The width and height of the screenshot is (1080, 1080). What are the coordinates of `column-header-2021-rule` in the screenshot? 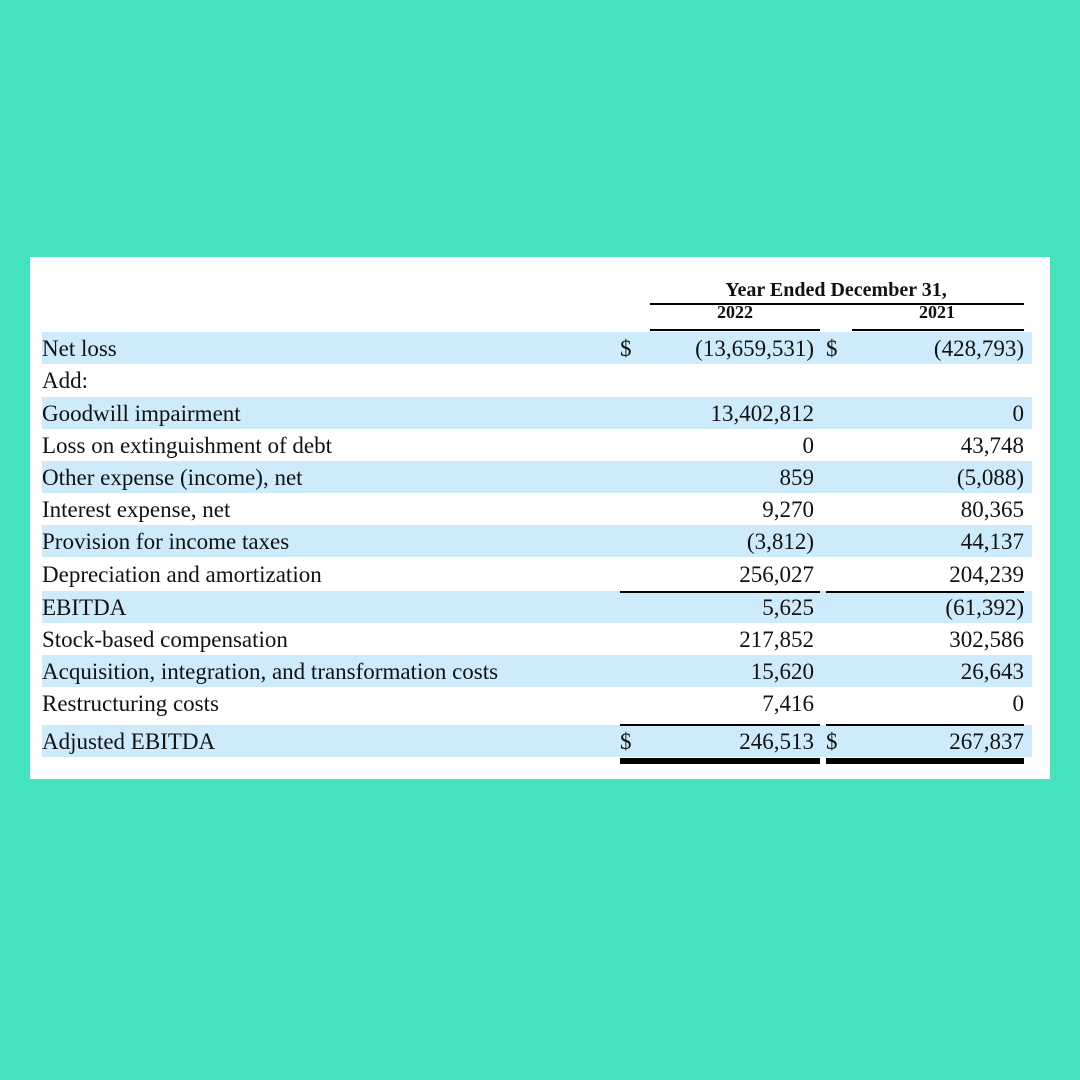 It's located at (938, 330).